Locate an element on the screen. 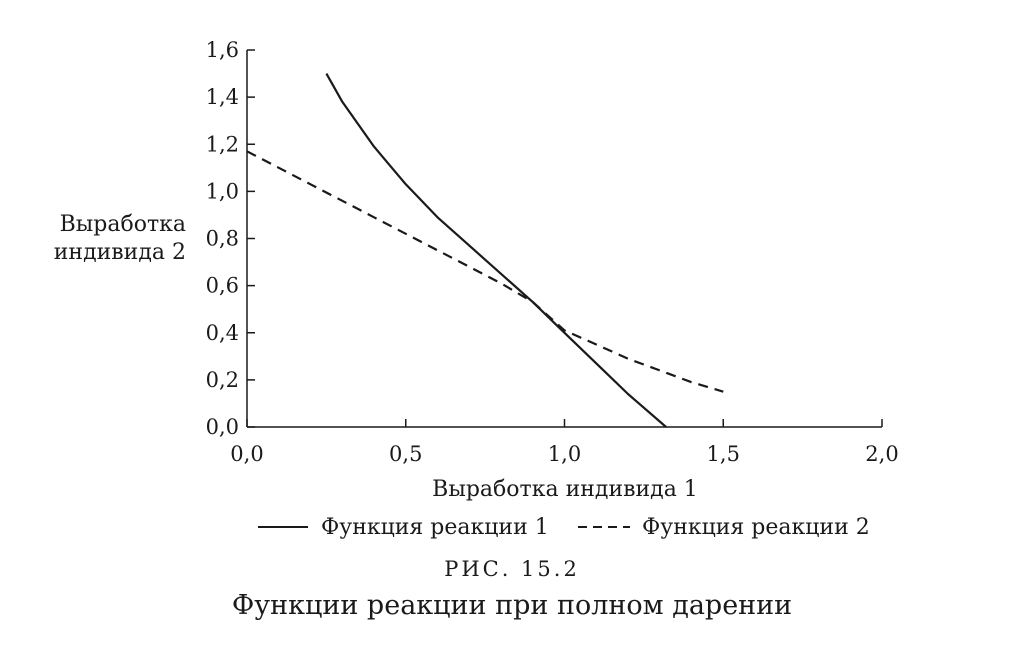  x-ticks: 0,0 0,5 1,0 1,5 2,0 is located at coordinates (564, 442).